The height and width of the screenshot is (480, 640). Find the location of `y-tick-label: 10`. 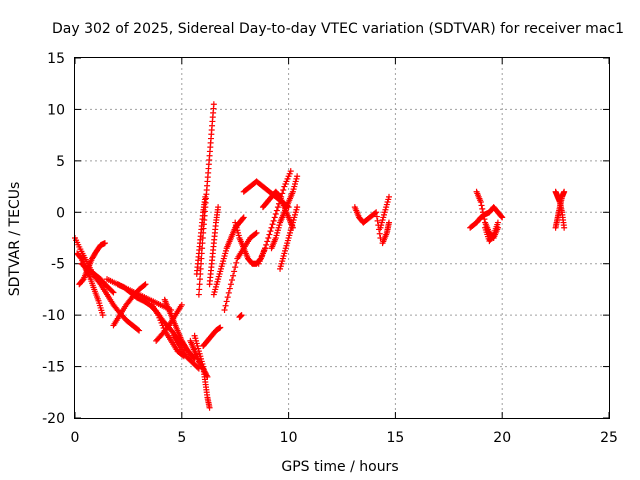

y-tick-label: 10 is located at coordinates (56, 110).